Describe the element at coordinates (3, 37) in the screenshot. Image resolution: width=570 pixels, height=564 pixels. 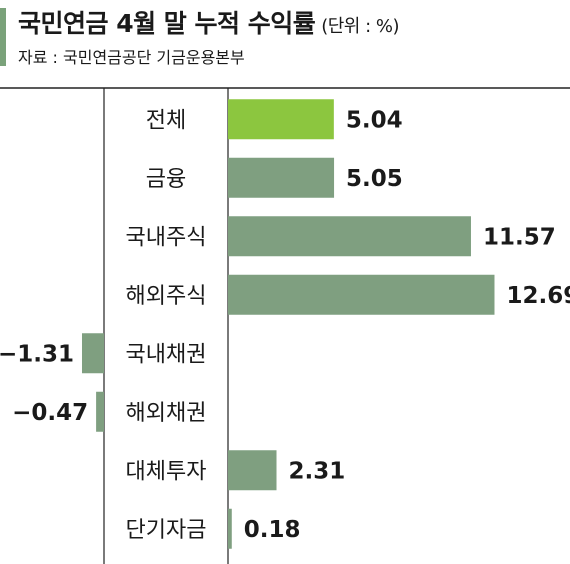
I see `title-accent-bar` at that location.